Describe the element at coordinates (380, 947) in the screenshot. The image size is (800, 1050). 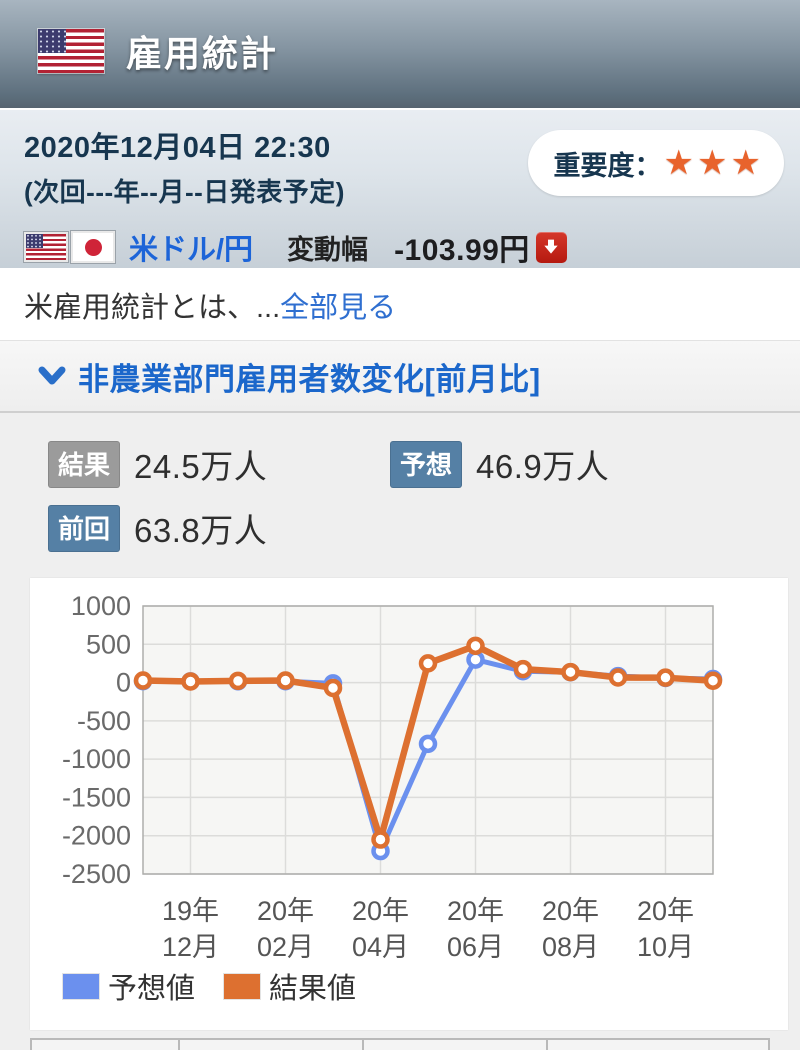
I see `svg-text: 04月` at that location.